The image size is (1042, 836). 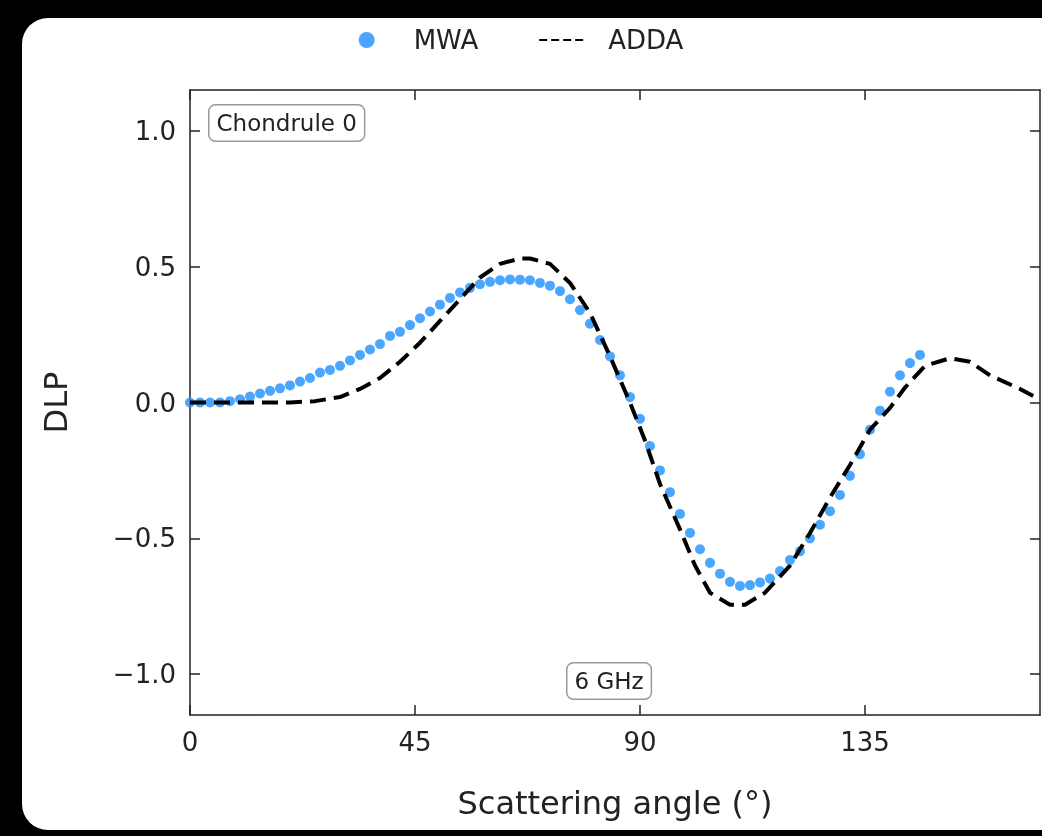 I want to click on y-tick-label: −1.0, so click(x=144, y=674).